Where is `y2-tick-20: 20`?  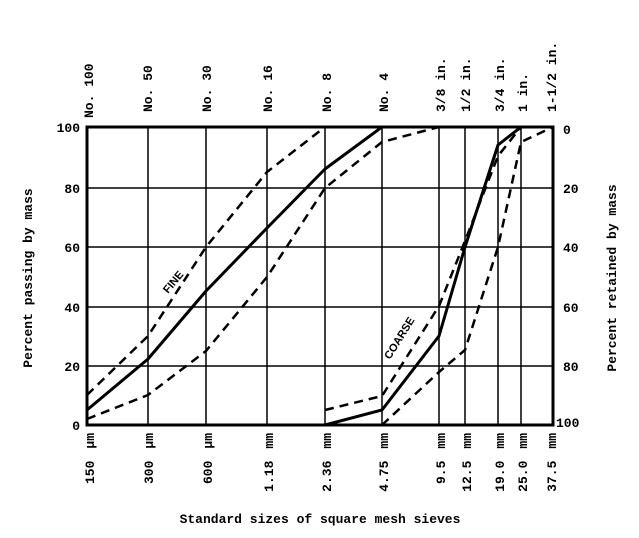 y2-tick-20: 20 is located at coordinates (571, 189).